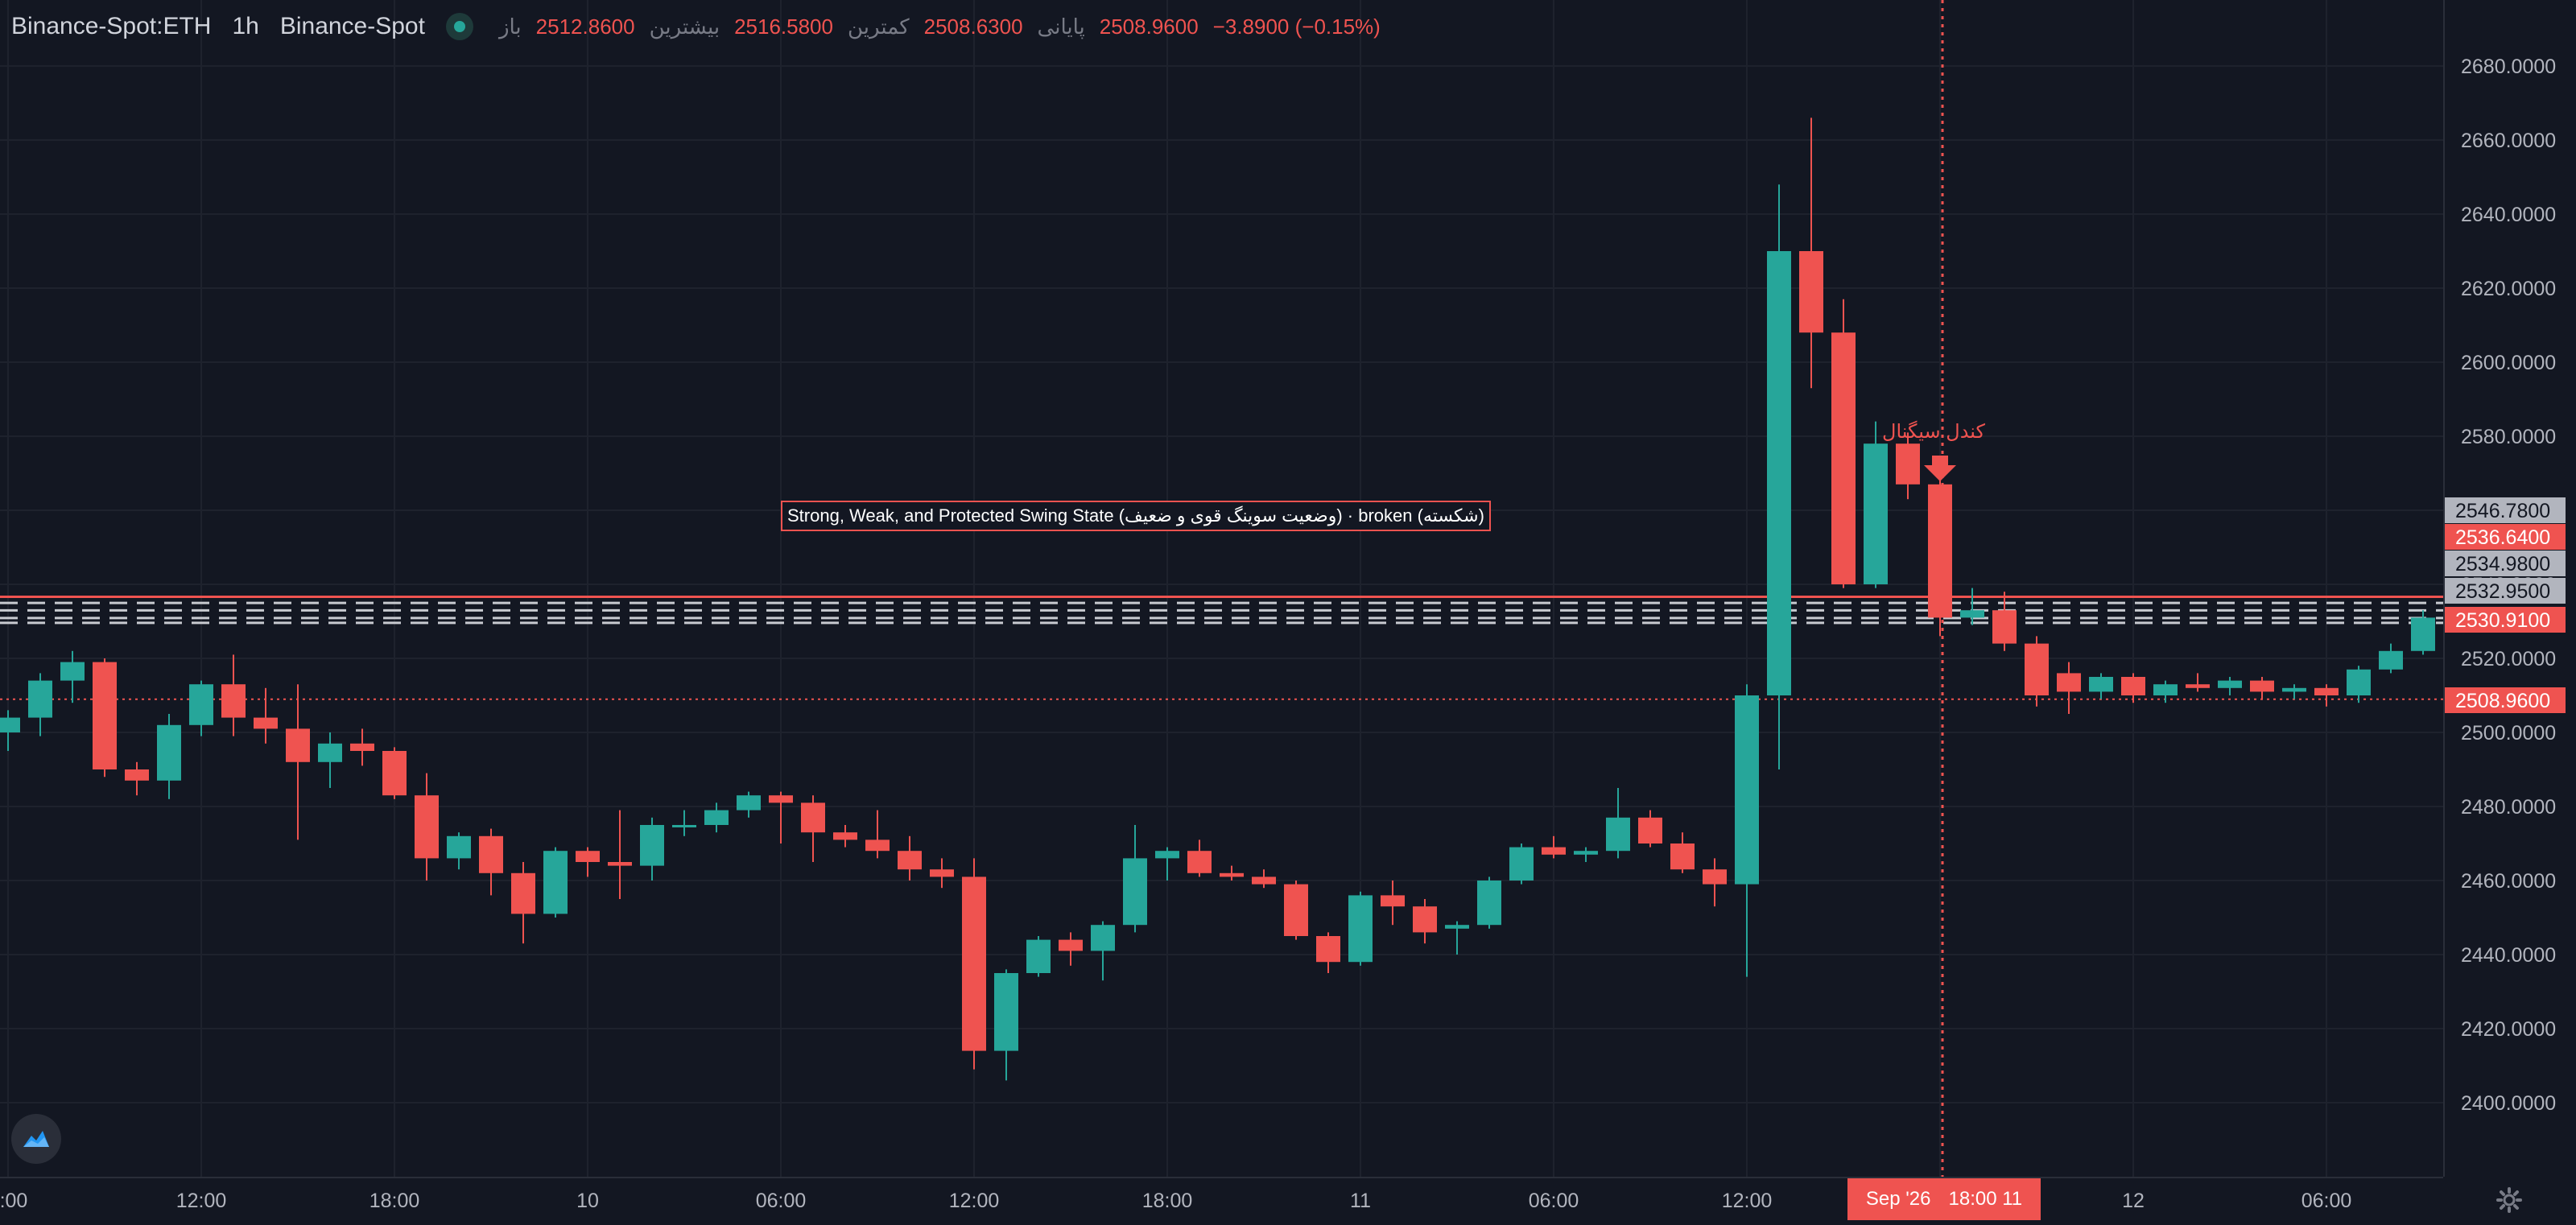 Image resolution: width=2576 pixels, height=1225 pixels. Describe the element at coordinates (2508, 807) in the screenshot. I see `price-tick-label: 2480.0000` at that location.